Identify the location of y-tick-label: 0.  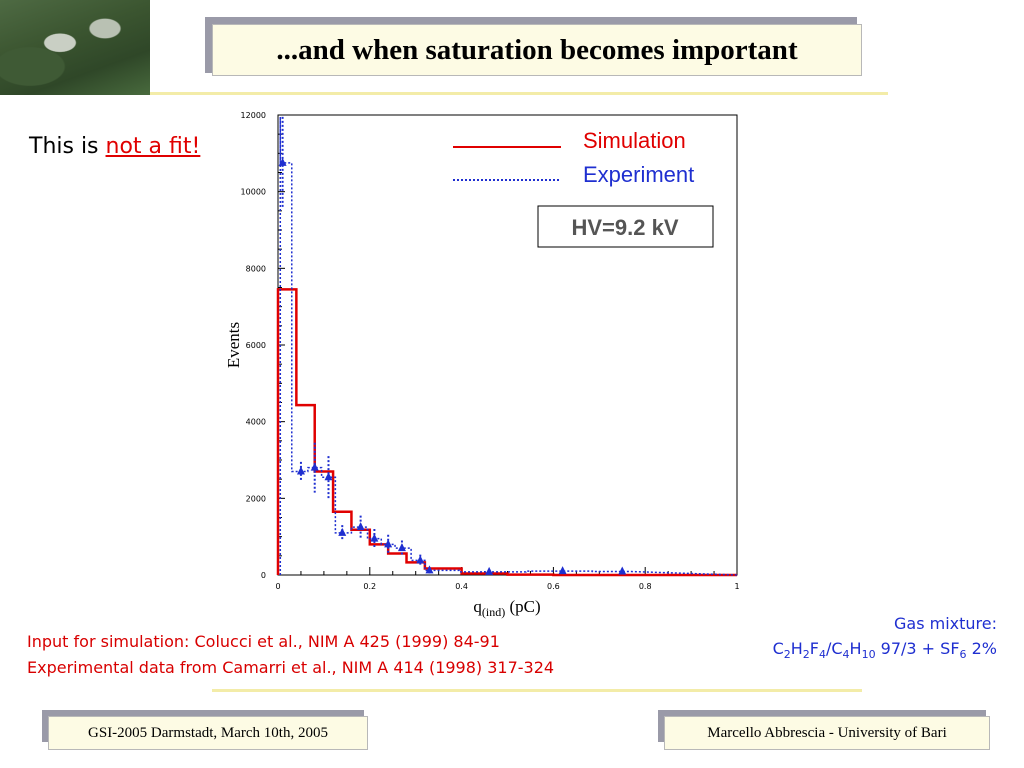
(263, 575).